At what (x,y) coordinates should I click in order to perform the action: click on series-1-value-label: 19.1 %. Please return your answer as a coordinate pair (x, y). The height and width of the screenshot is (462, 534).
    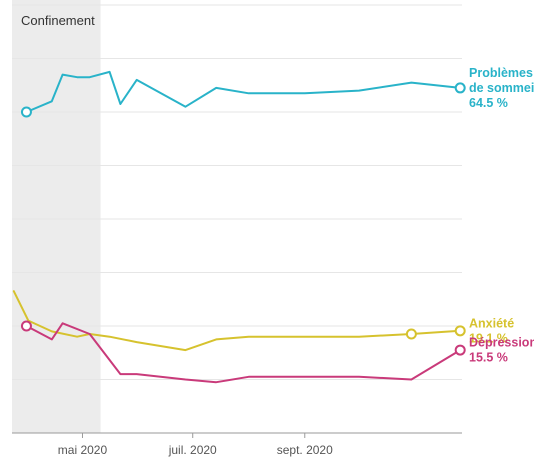
    Looking at the image, I should click on (488, 338).